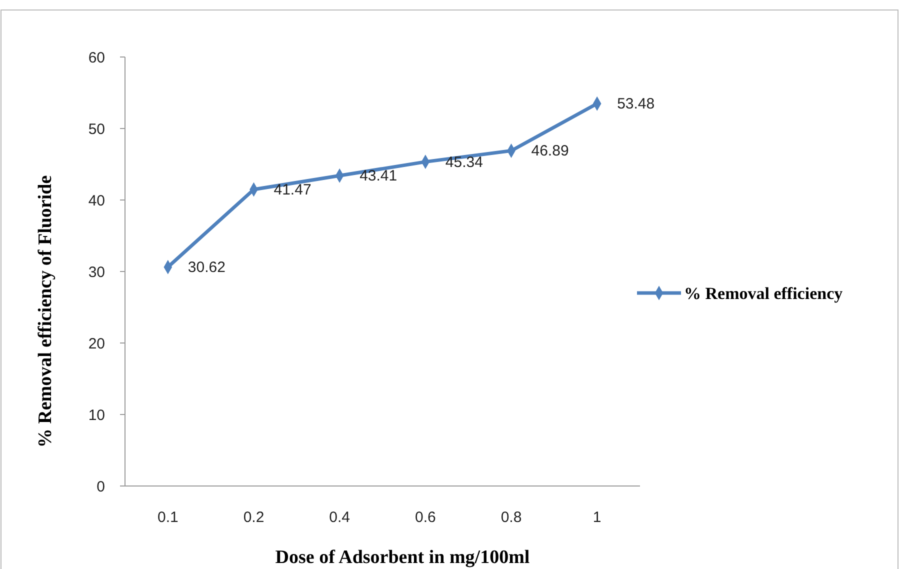 Image resolution: width=900 pixels, height=569 pixels. What do you see at coordinates (96, 343) in the screenshot?
I see `y-tick-label: 20` at bounding box center [96, 343].